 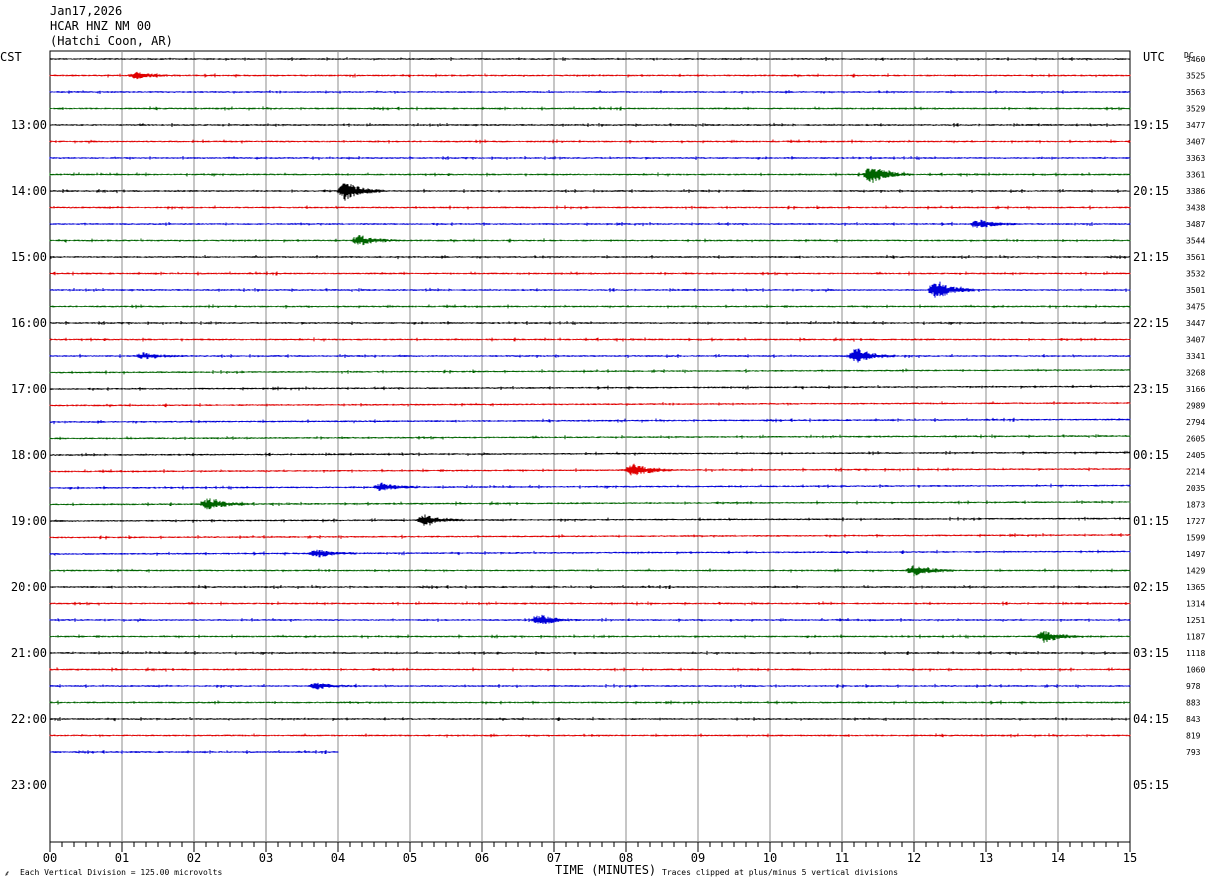 What do you see at coordinates (29, 389) in the screenshot?
I see `cst-hour-label: 17:00` at bounding box center [29, 389].